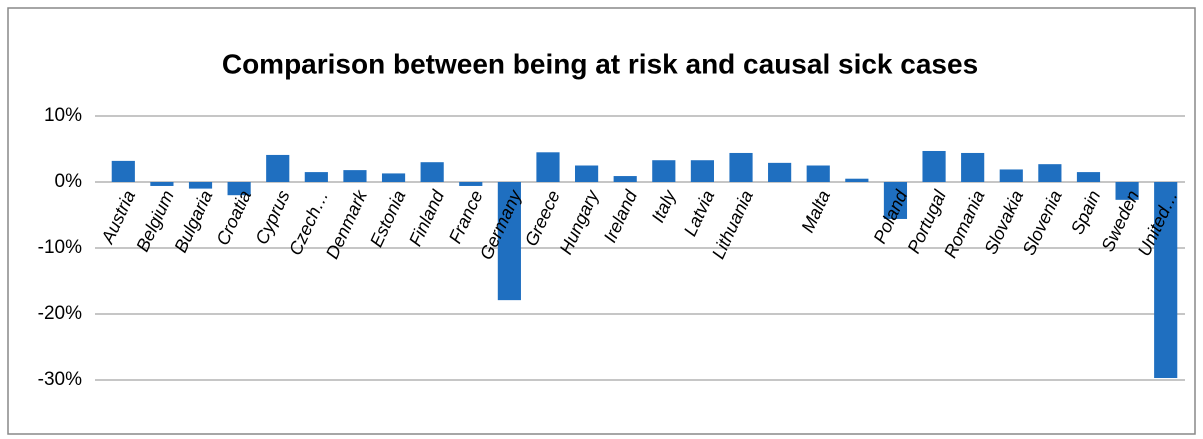  I want to click on y-tick-label: -20%, so click(60, 313).